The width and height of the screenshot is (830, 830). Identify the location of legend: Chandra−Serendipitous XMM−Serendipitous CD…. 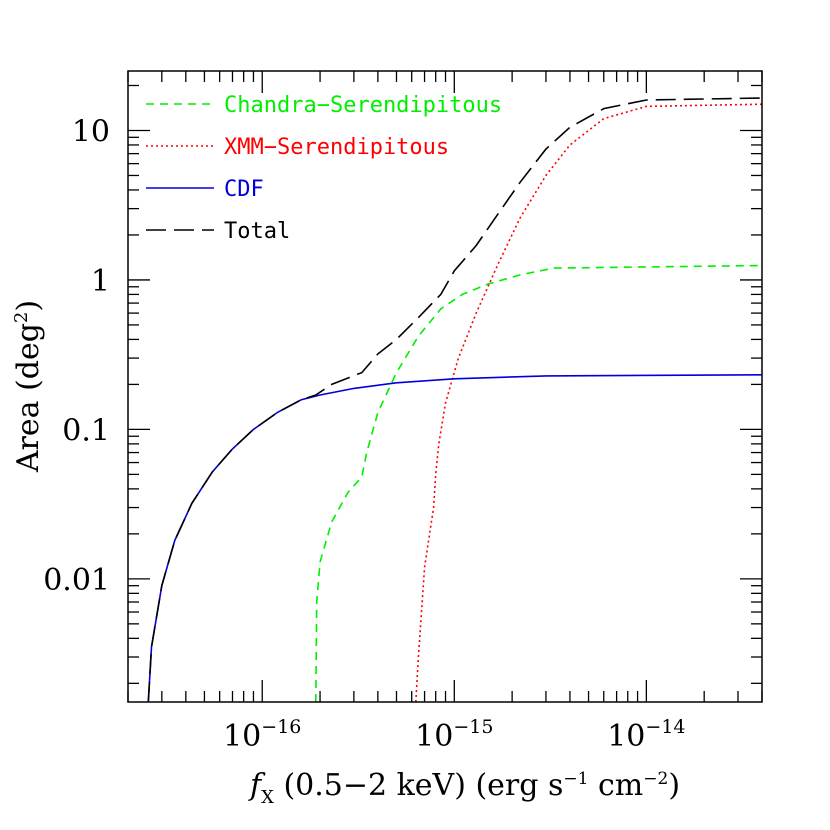
(324, 168).